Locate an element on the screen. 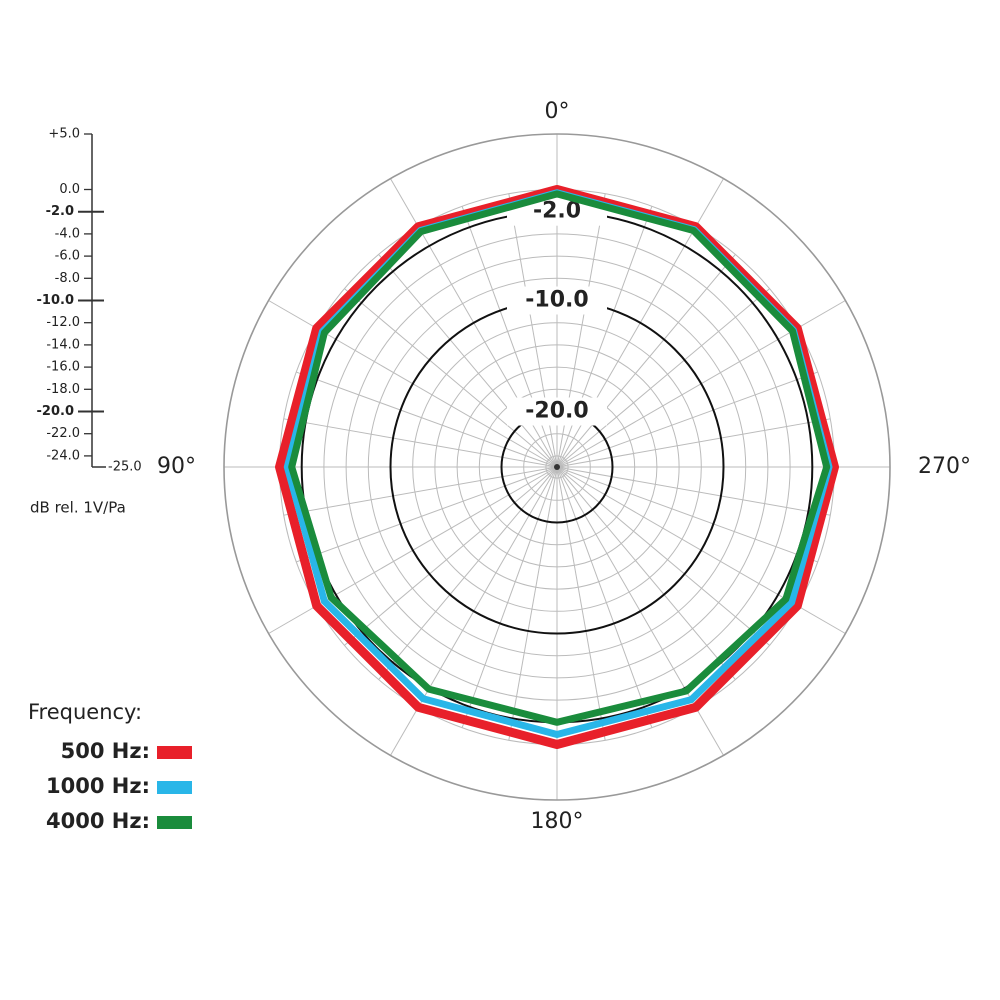  ring-label: -10.0 is located at coordinates (556, 300).